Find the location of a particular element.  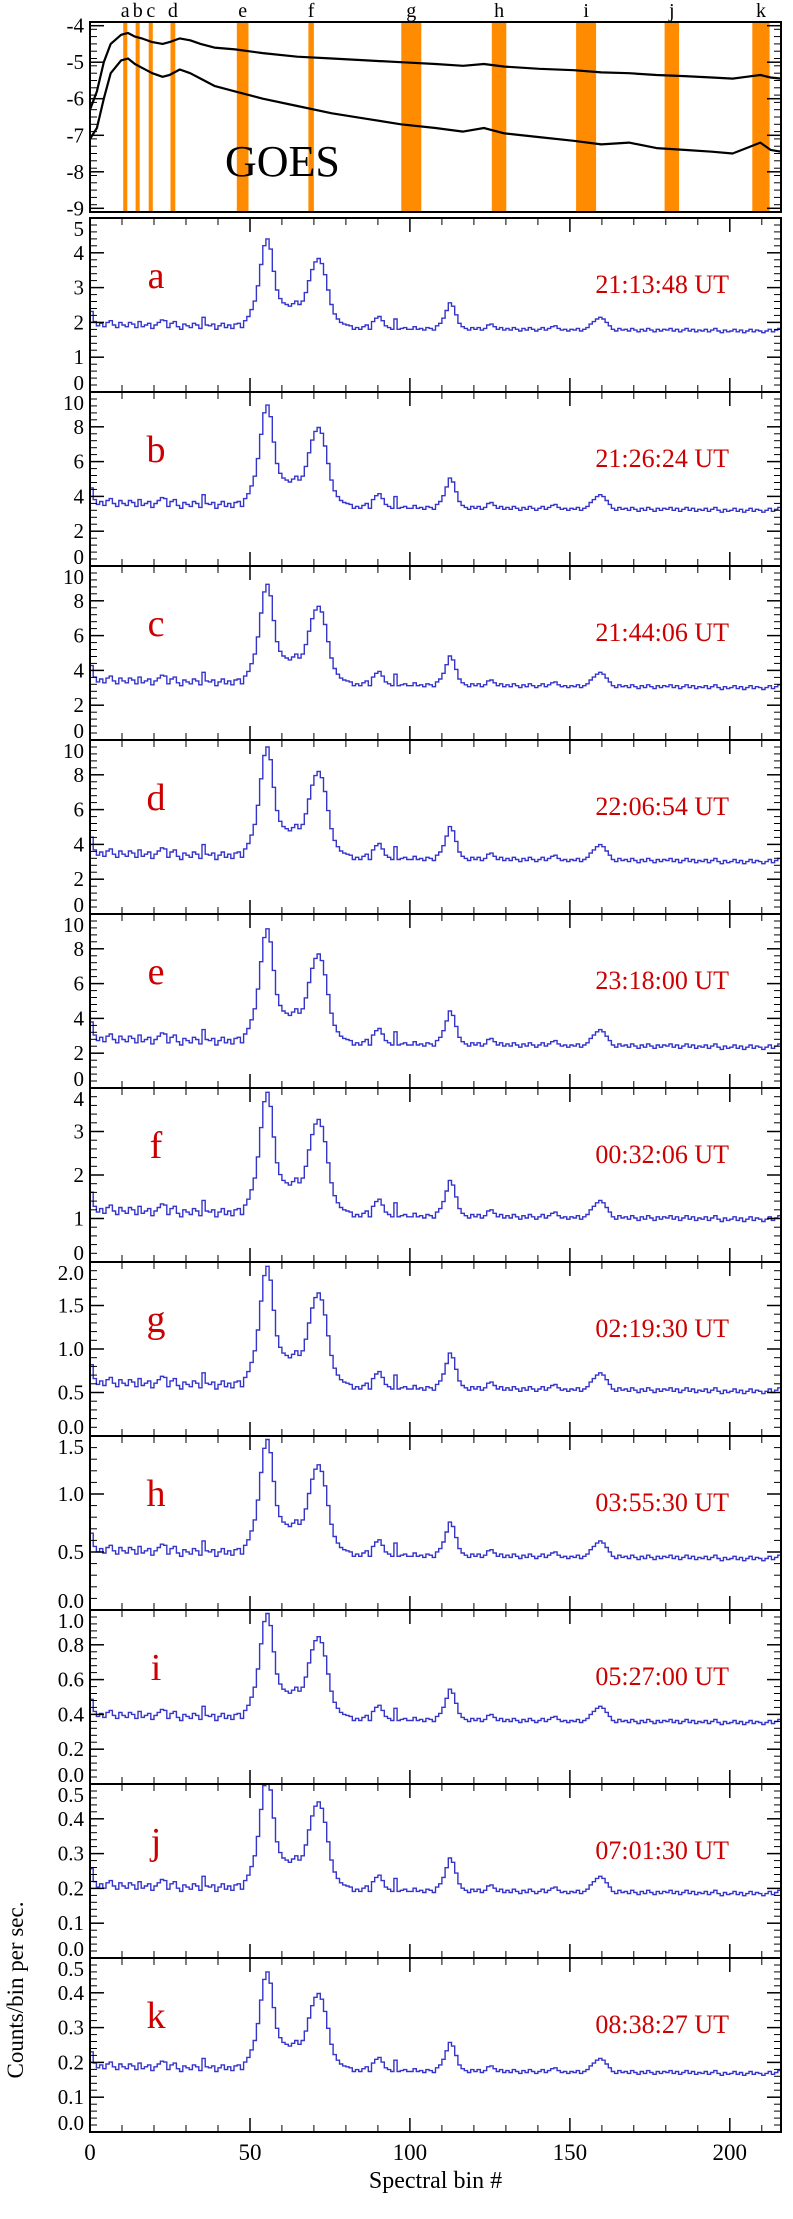

y-tick-label: 0.5 is located at coordinates (71, 1552).